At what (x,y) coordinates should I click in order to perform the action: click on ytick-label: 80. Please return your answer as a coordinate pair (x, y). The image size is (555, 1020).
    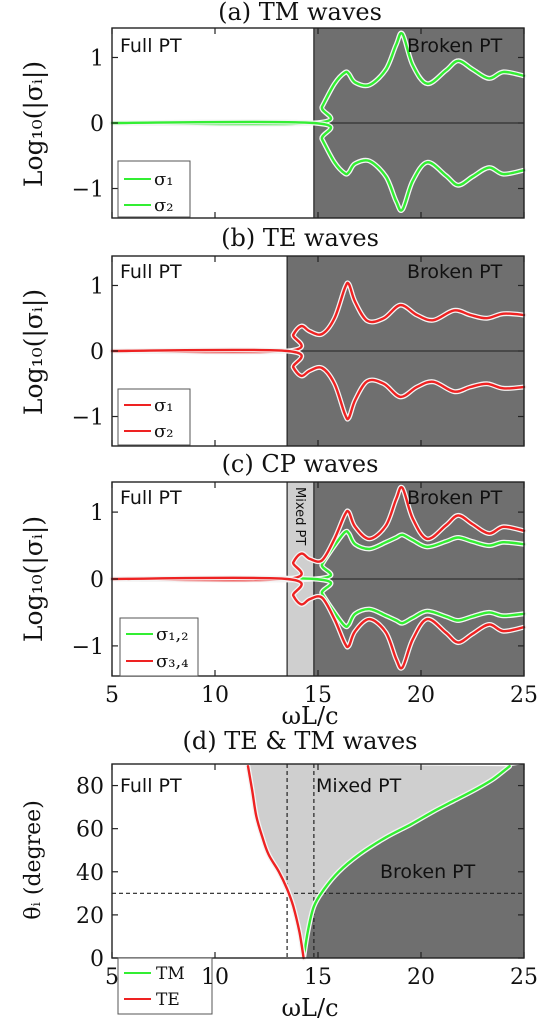
    Looking at the image, I should click on (90, 787).